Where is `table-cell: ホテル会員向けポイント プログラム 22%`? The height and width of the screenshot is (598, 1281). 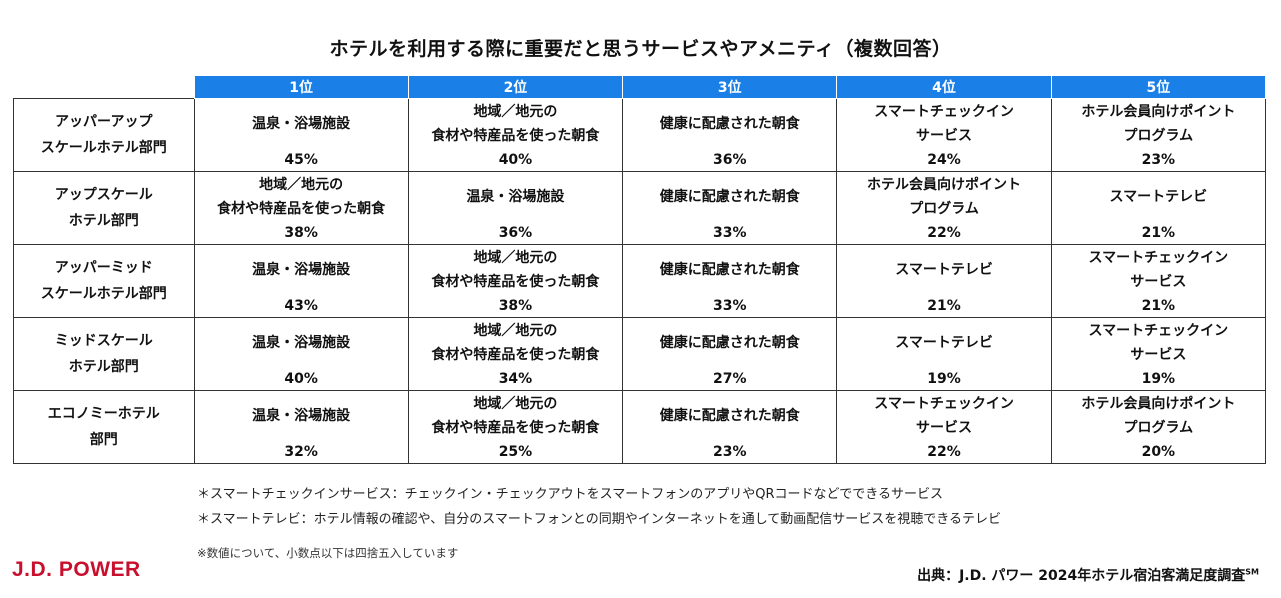 table-cell: ホテル会員向けポイント プログラム 22% is located at coordinates (944, 208).